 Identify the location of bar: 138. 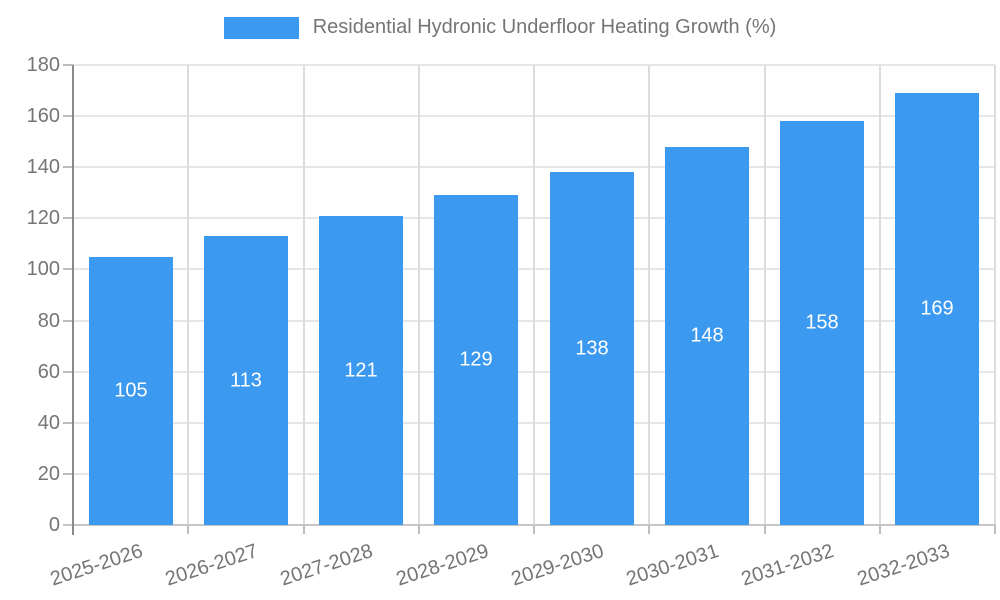
(592, 348).